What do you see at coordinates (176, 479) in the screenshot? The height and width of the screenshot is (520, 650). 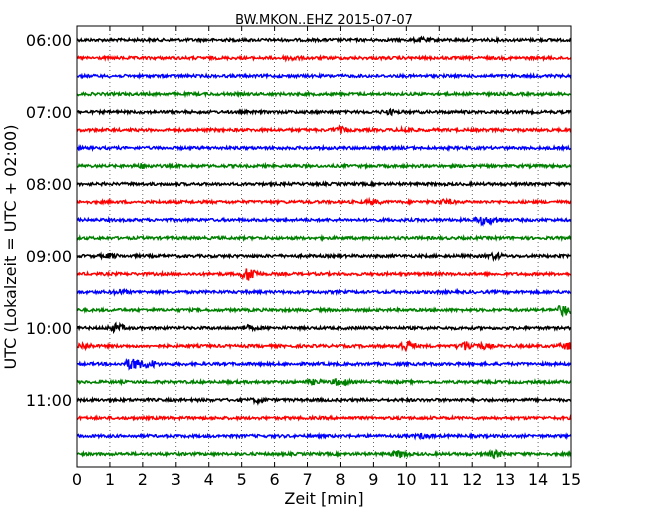 I see `x-tick-label: 3` at bounding box center [176, 479].